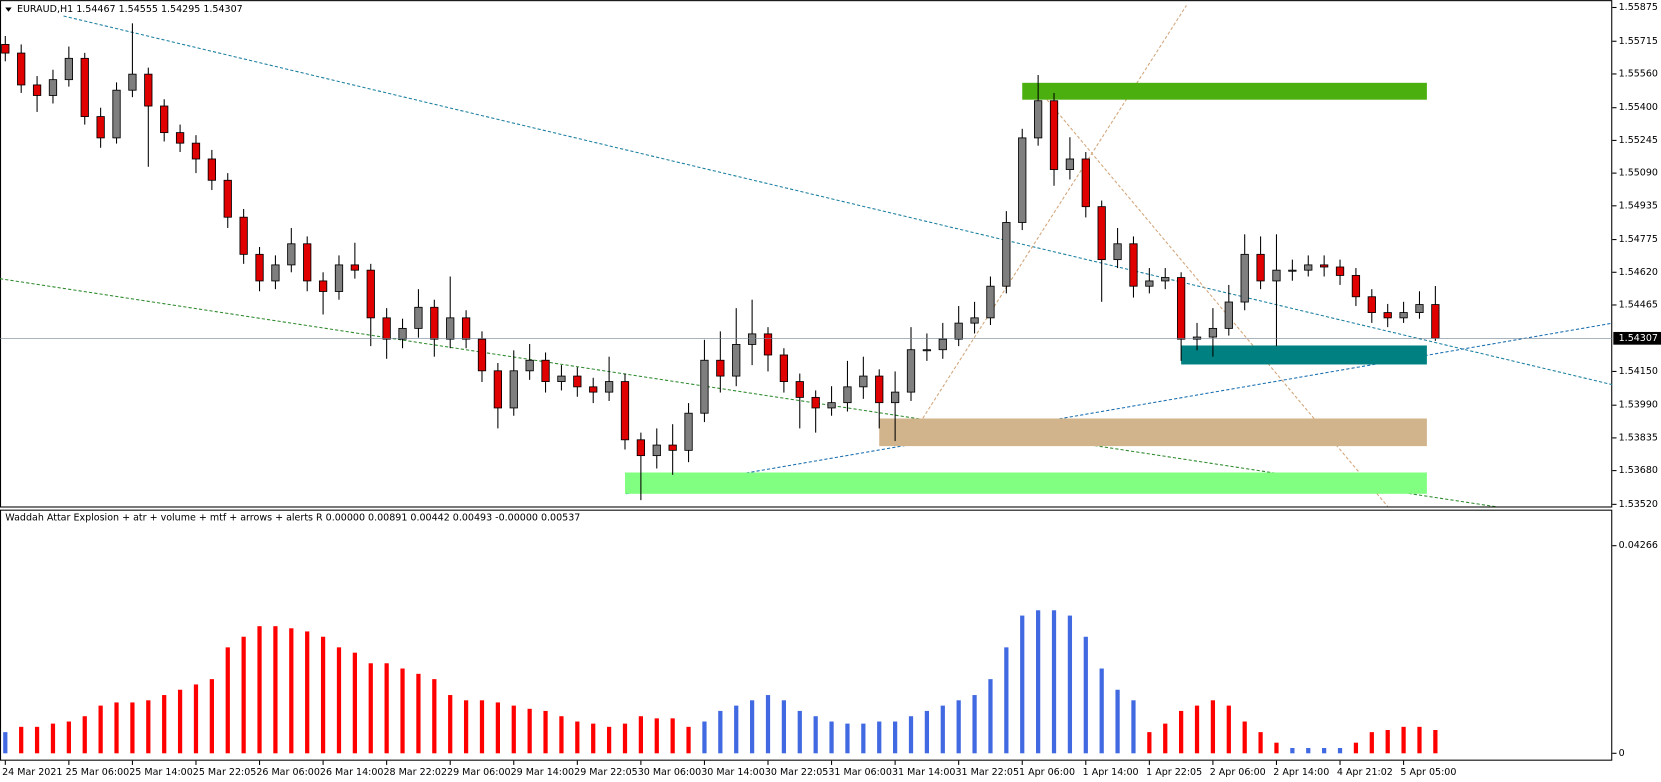 This screenshot has width=1661, height=782. What do you see at coordinates (670, 772) in the screenshot?
I see `x-tick-label: 30 Mar 06:00` at bounding box center [670, 772].